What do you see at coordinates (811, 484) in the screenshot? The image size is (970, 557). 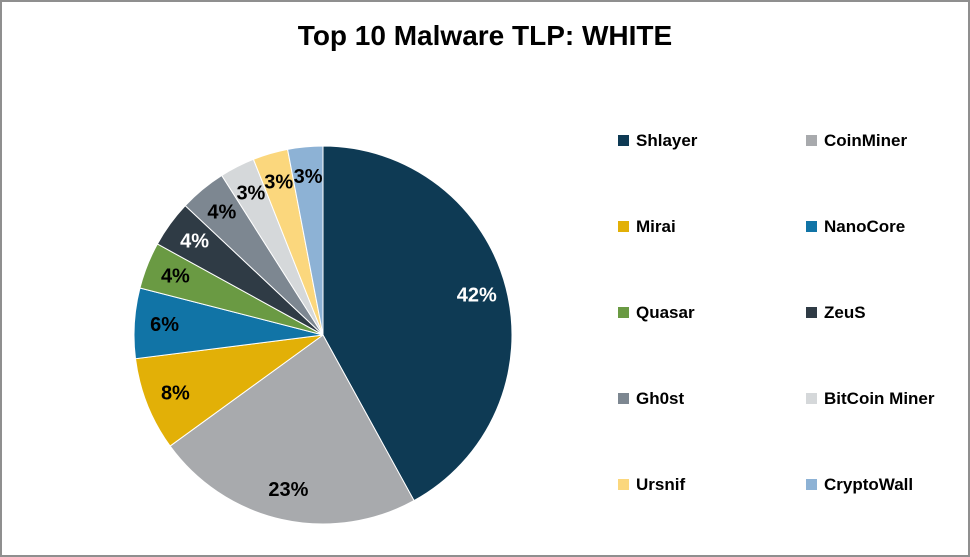 I see `legend-swatch-cryptowall` at bounding box center [811, 484].